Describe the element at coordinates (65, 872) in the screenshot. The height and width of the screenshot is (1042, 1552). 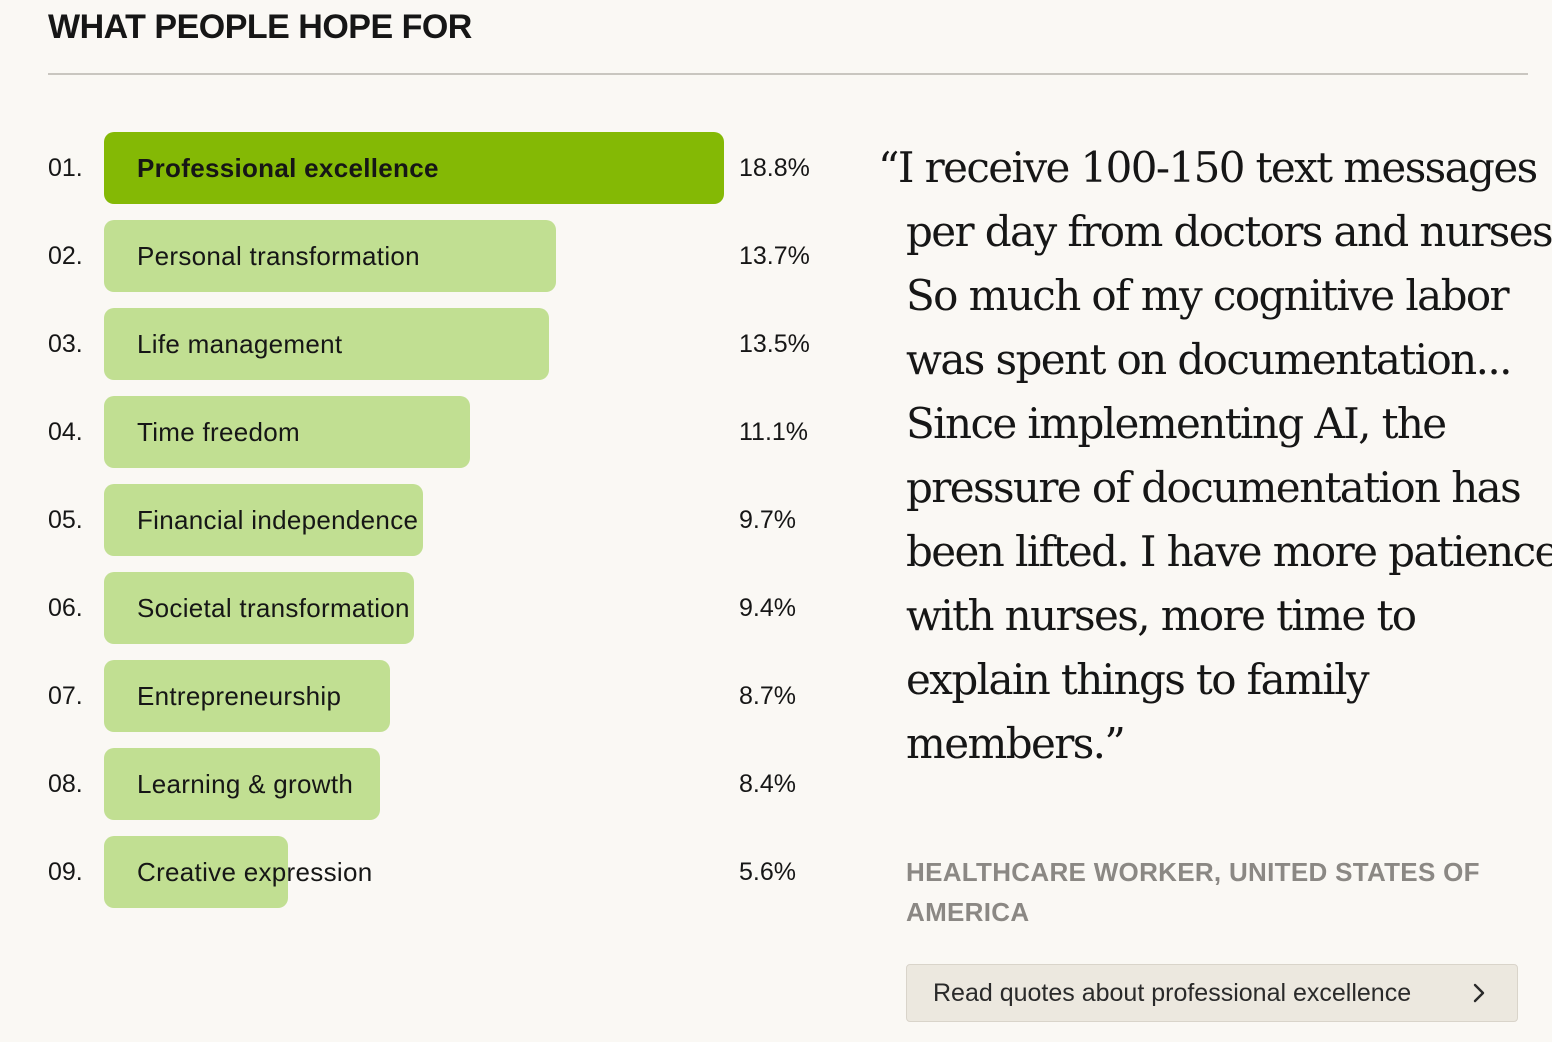
I see `rank-number: 09.` at that location.